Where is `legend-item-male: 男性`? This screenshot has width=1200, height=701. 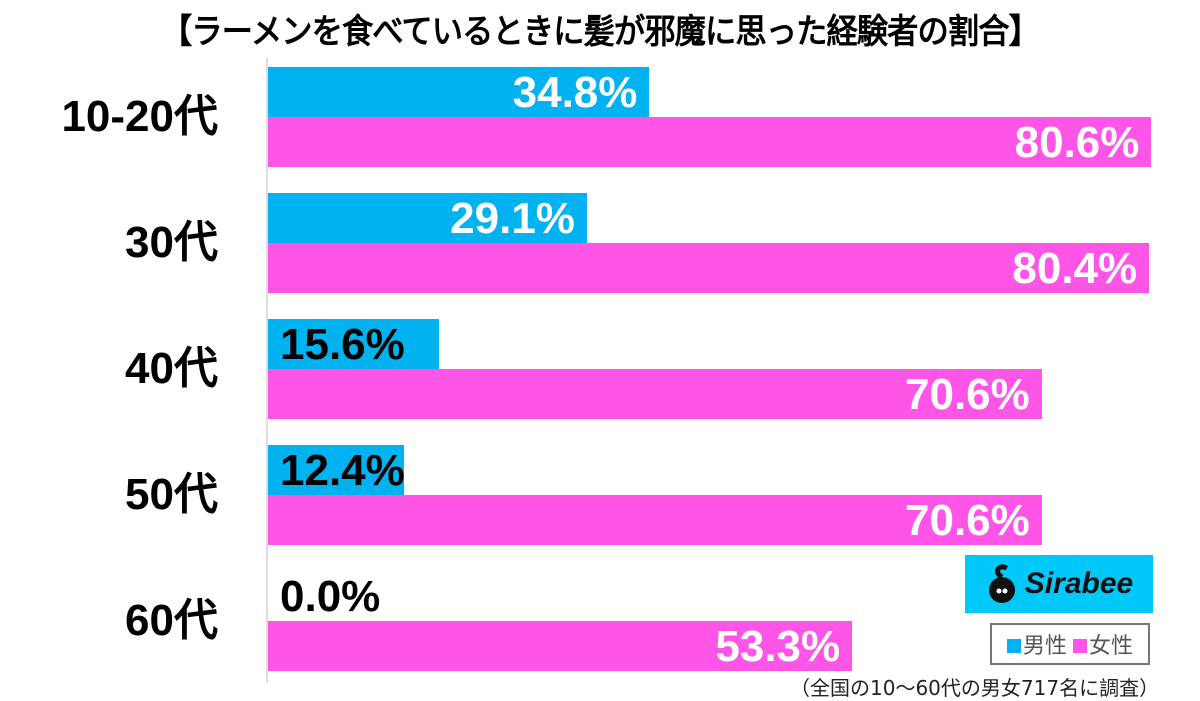
legend-item-male: 男性 is located at coordinates (1036, 644).